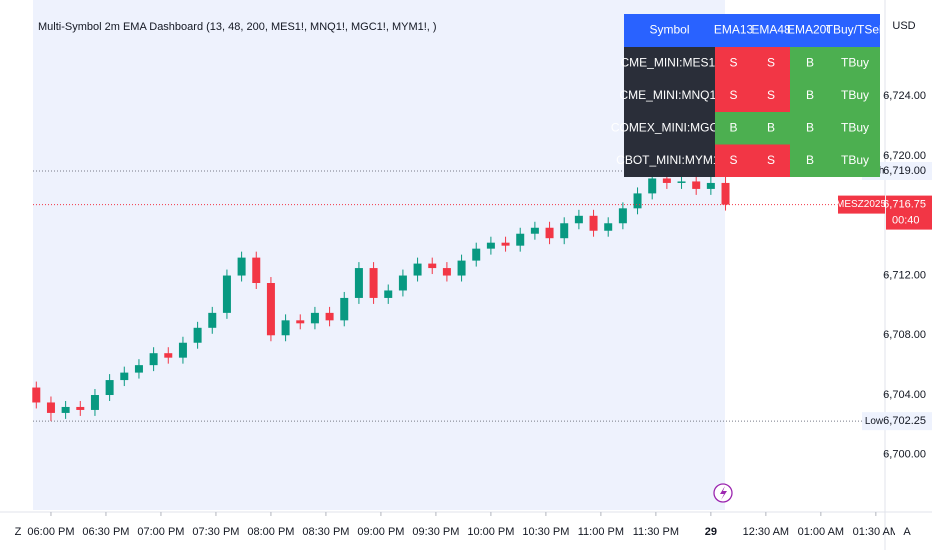 Image resolution: width=932 pixels, height=555 pixels. I want to click on x-tick-label: 09:00 PM, so click(380, 532).